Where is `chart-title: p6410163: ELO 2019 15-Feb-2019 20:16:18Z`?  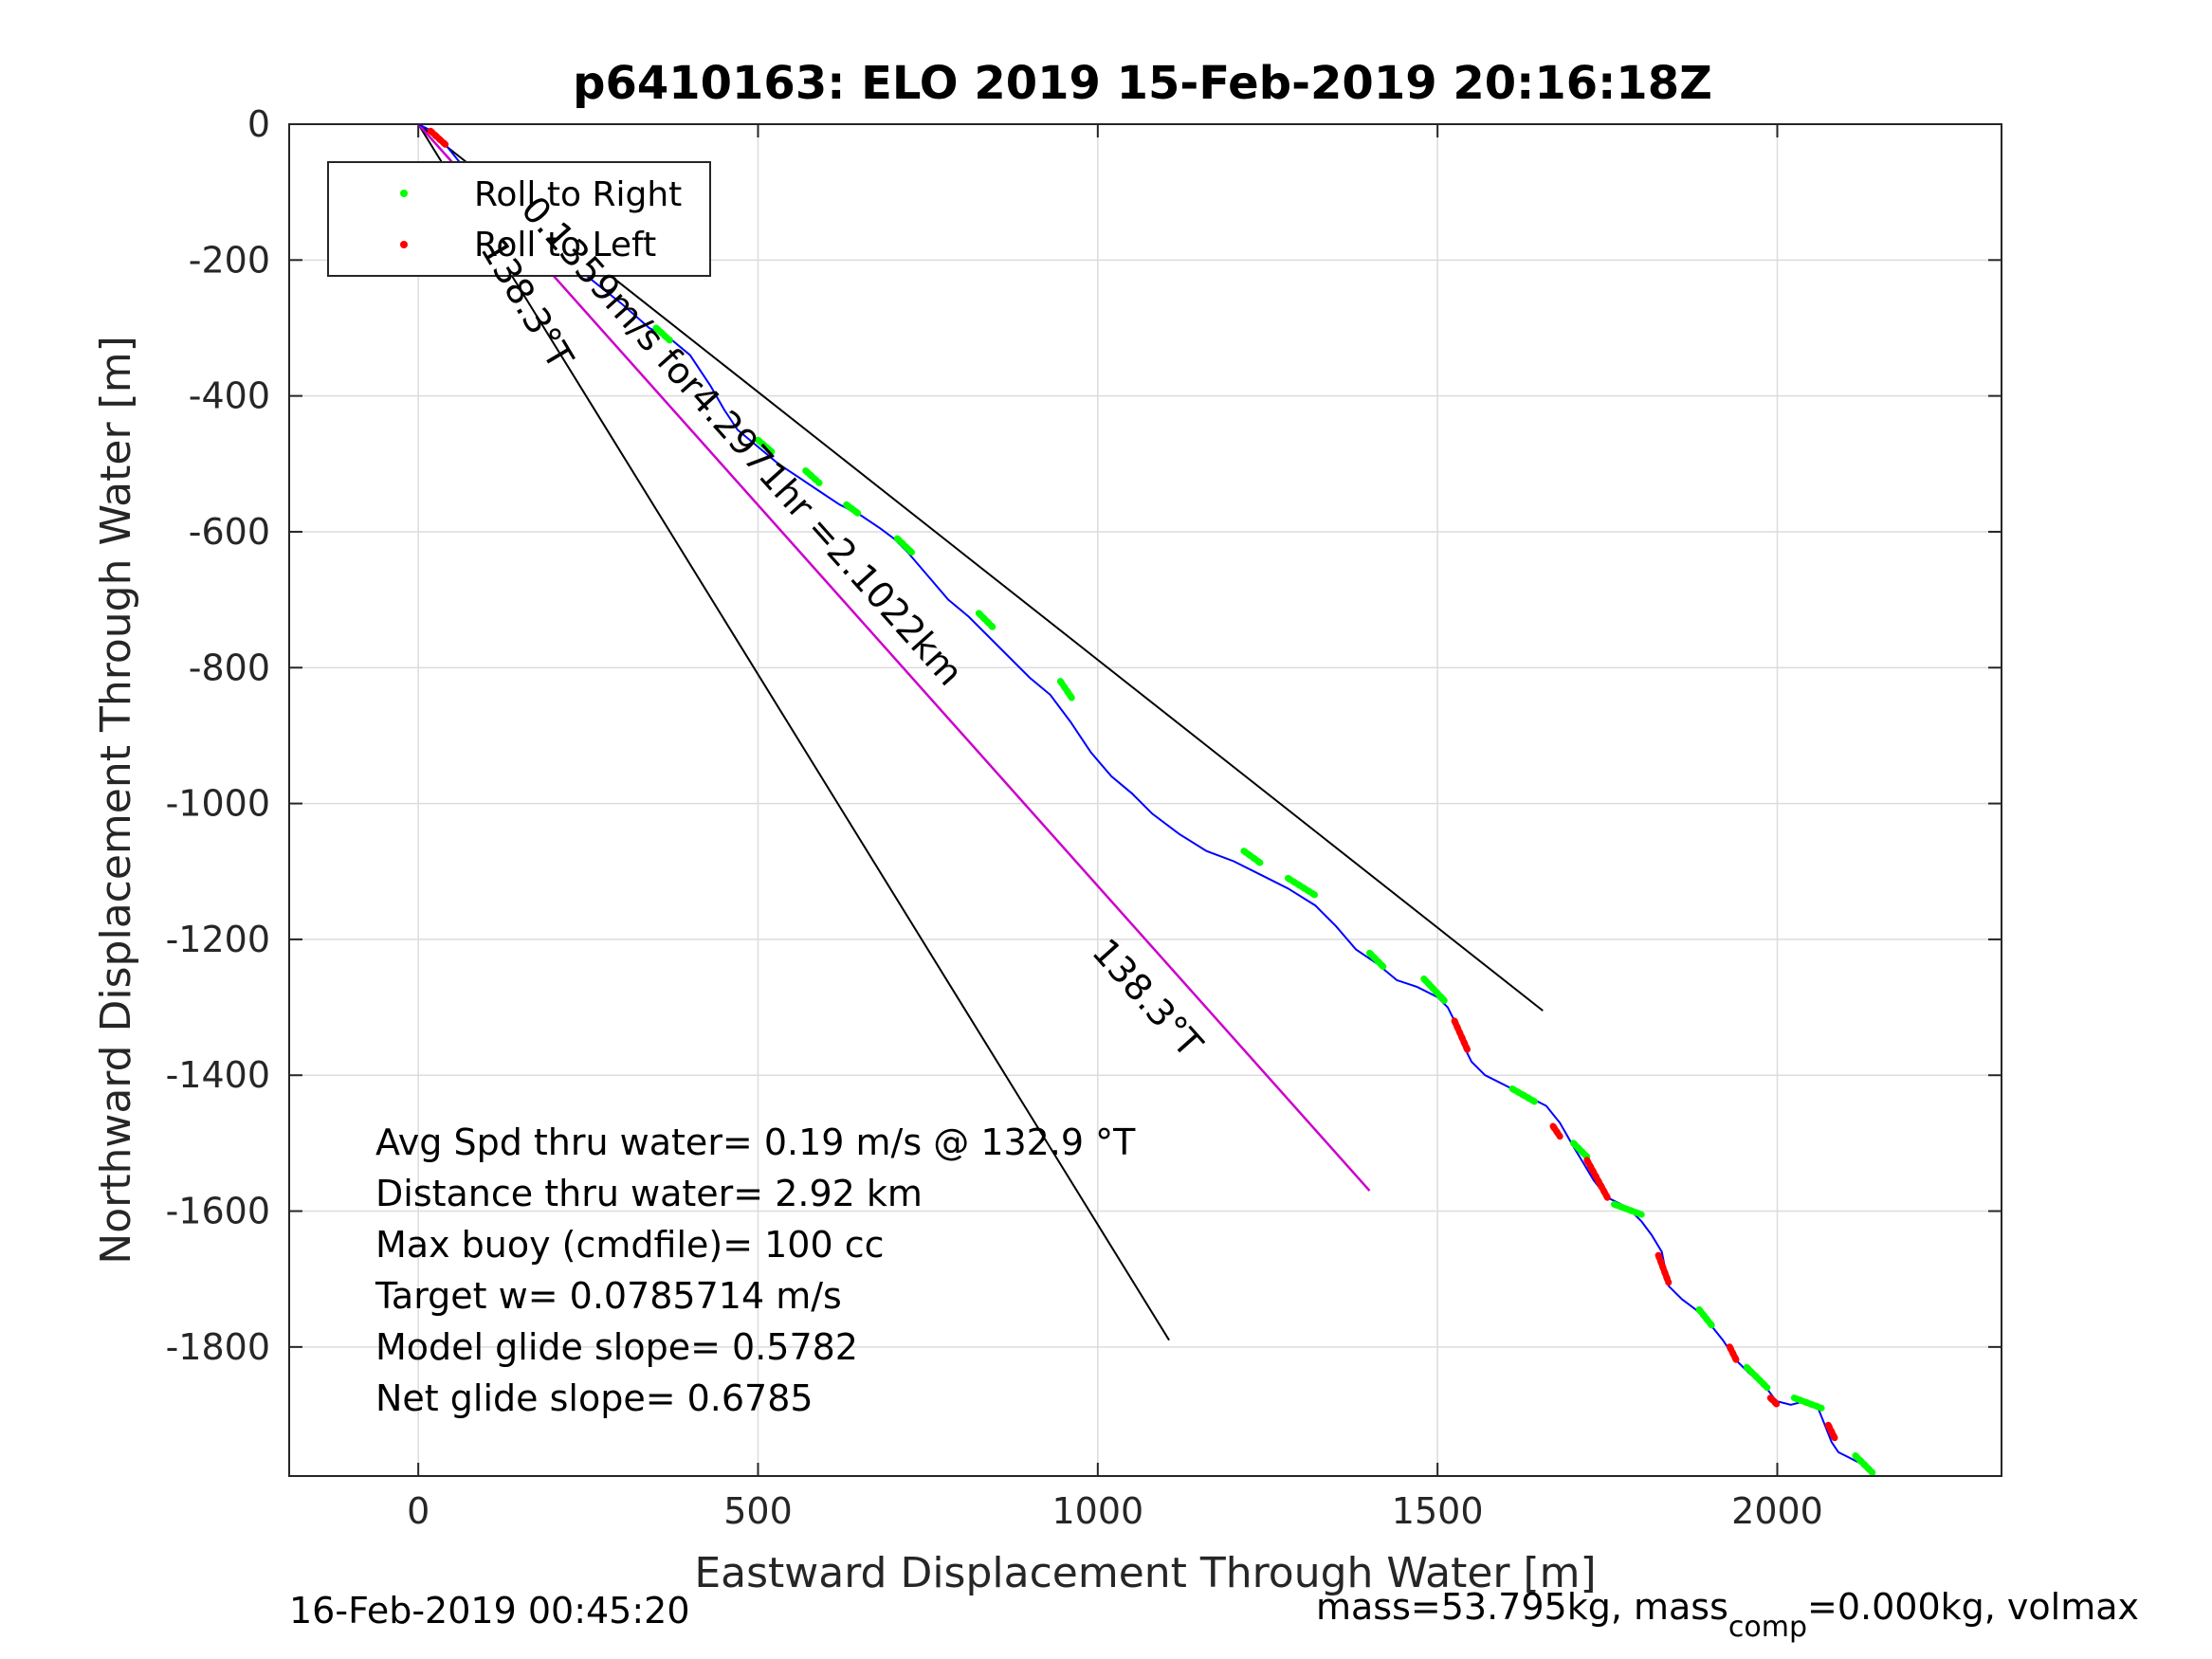
chart-title: p6410163: ELO 2019 15-Feb-2019 20:16:18Z is located at coordinates (1142, 83).